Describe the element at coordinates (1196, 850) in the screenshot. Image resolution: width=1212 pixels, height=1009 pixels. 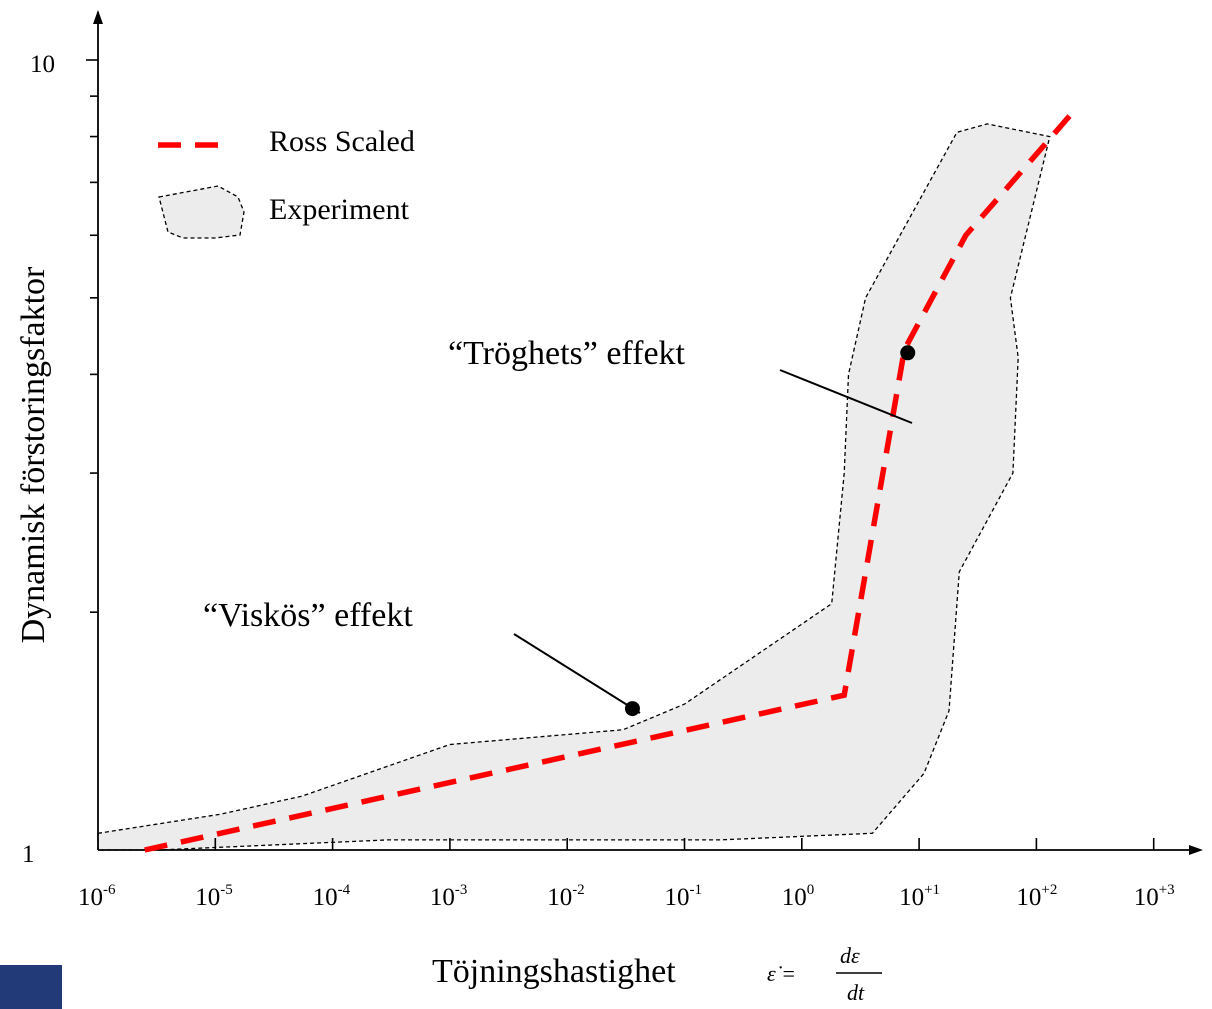
I see `x-axis-arrow` at that location.